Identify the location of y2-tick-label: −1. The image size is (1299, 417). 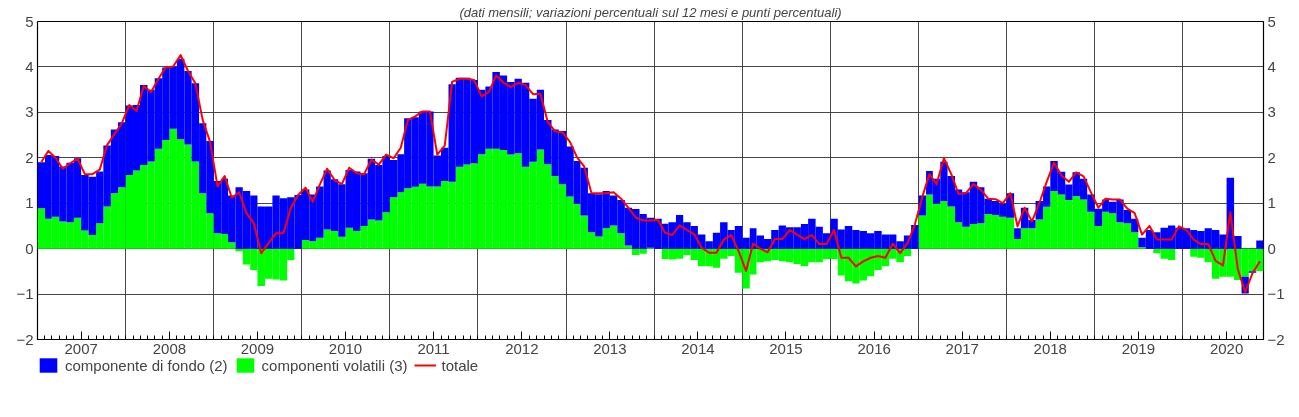
(1276, 294).